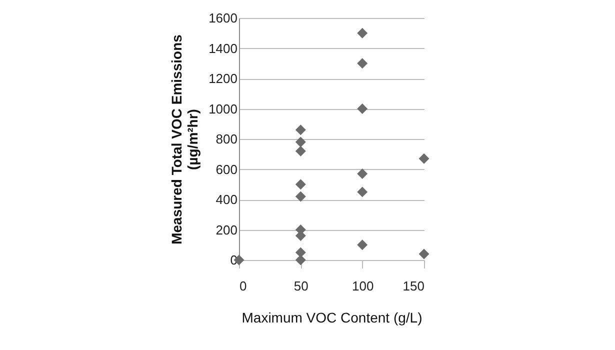  Describe the element at coordinates (227, 169) in the screenshot. I see `y-tick-label: 600` at that location.